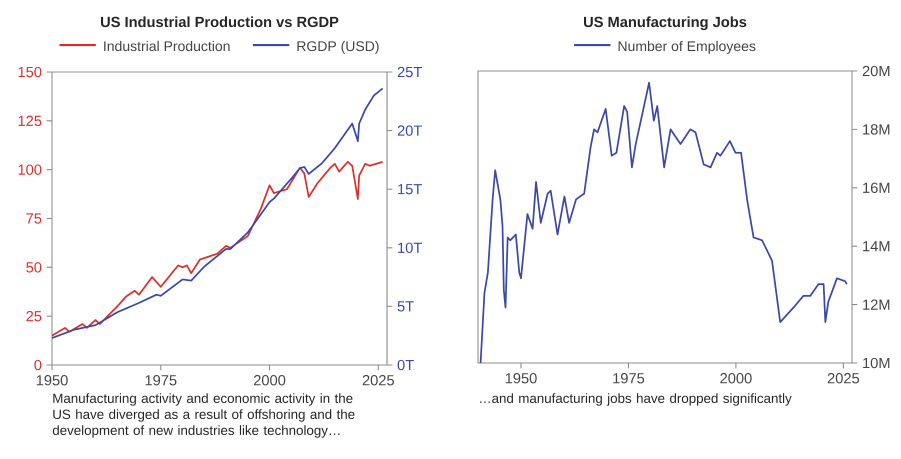 This screenshot has width=901, height=459. Describe the element at coordinates (34, 316) in the screenshot. I see `y-tick-label: 25` at that location.